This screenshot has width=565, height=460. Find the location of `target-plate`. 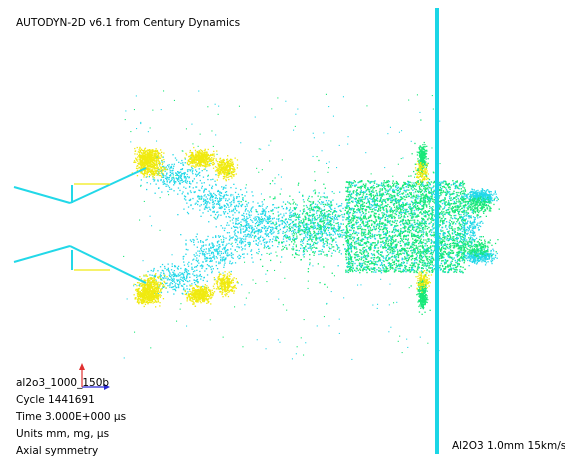

target-plate is located at coordinates (437, 231).